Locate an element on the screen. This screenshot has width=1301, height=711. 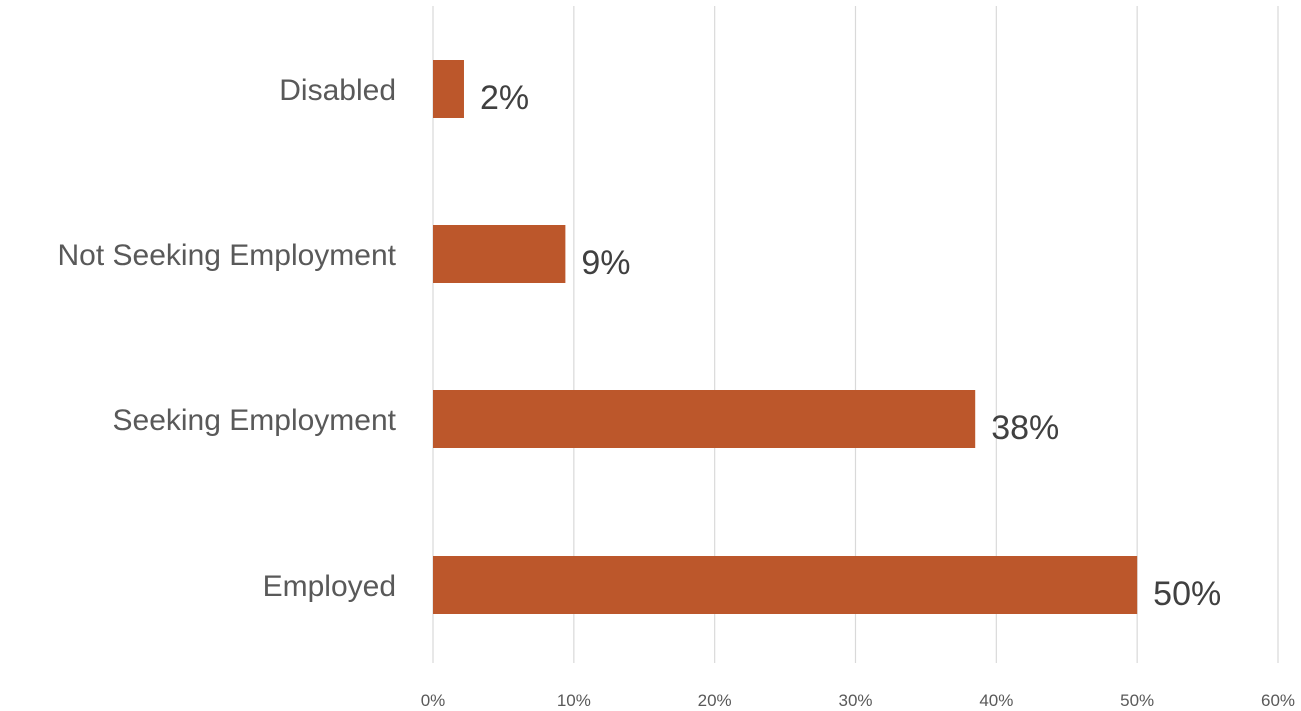
data-label: 38% is located at coordinates (1025, 428).